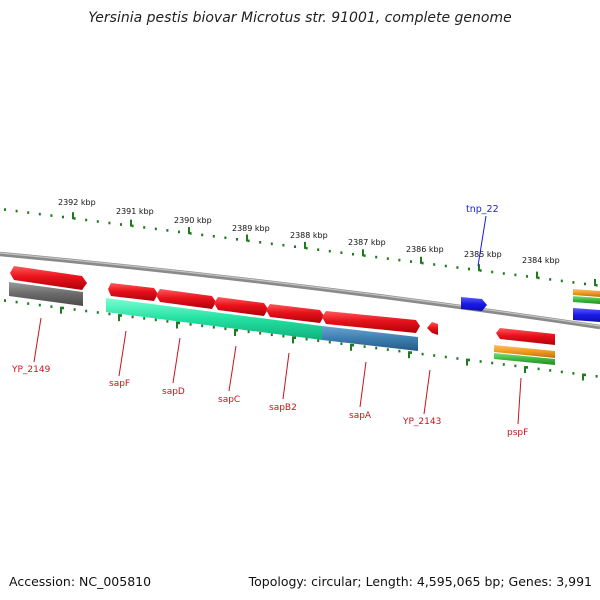 Image resolution: width=600 pixels, height=600 pixels. I want to click on gene-right-green-top, so click(586, 300).